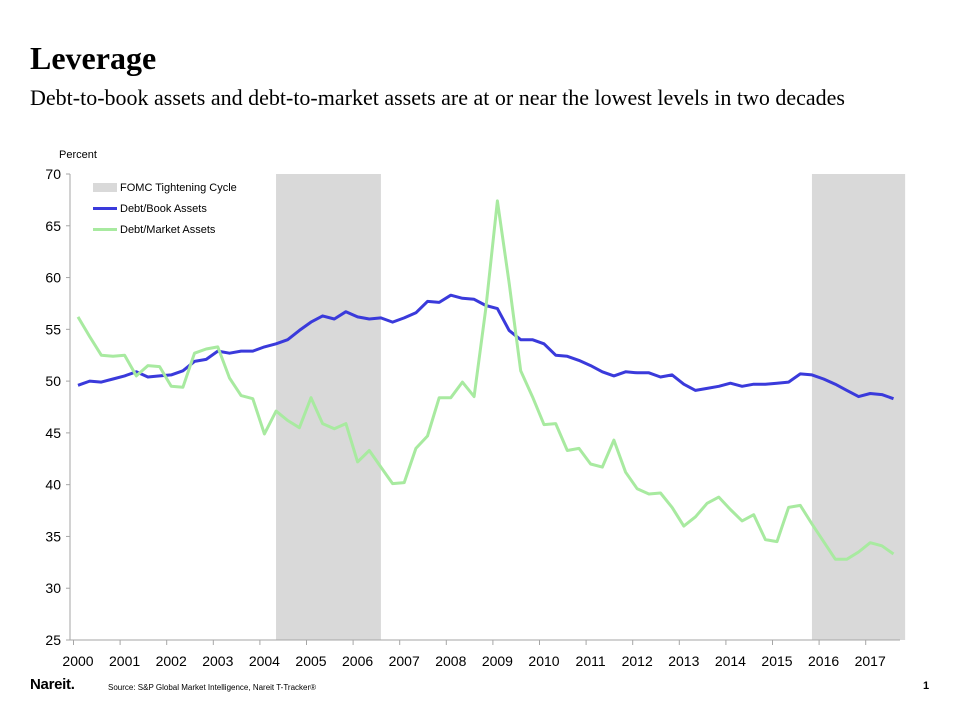 The height and width of the screenshot is (720, 960). I want to click on nareit-logo: Nareit., so click(52, 684).